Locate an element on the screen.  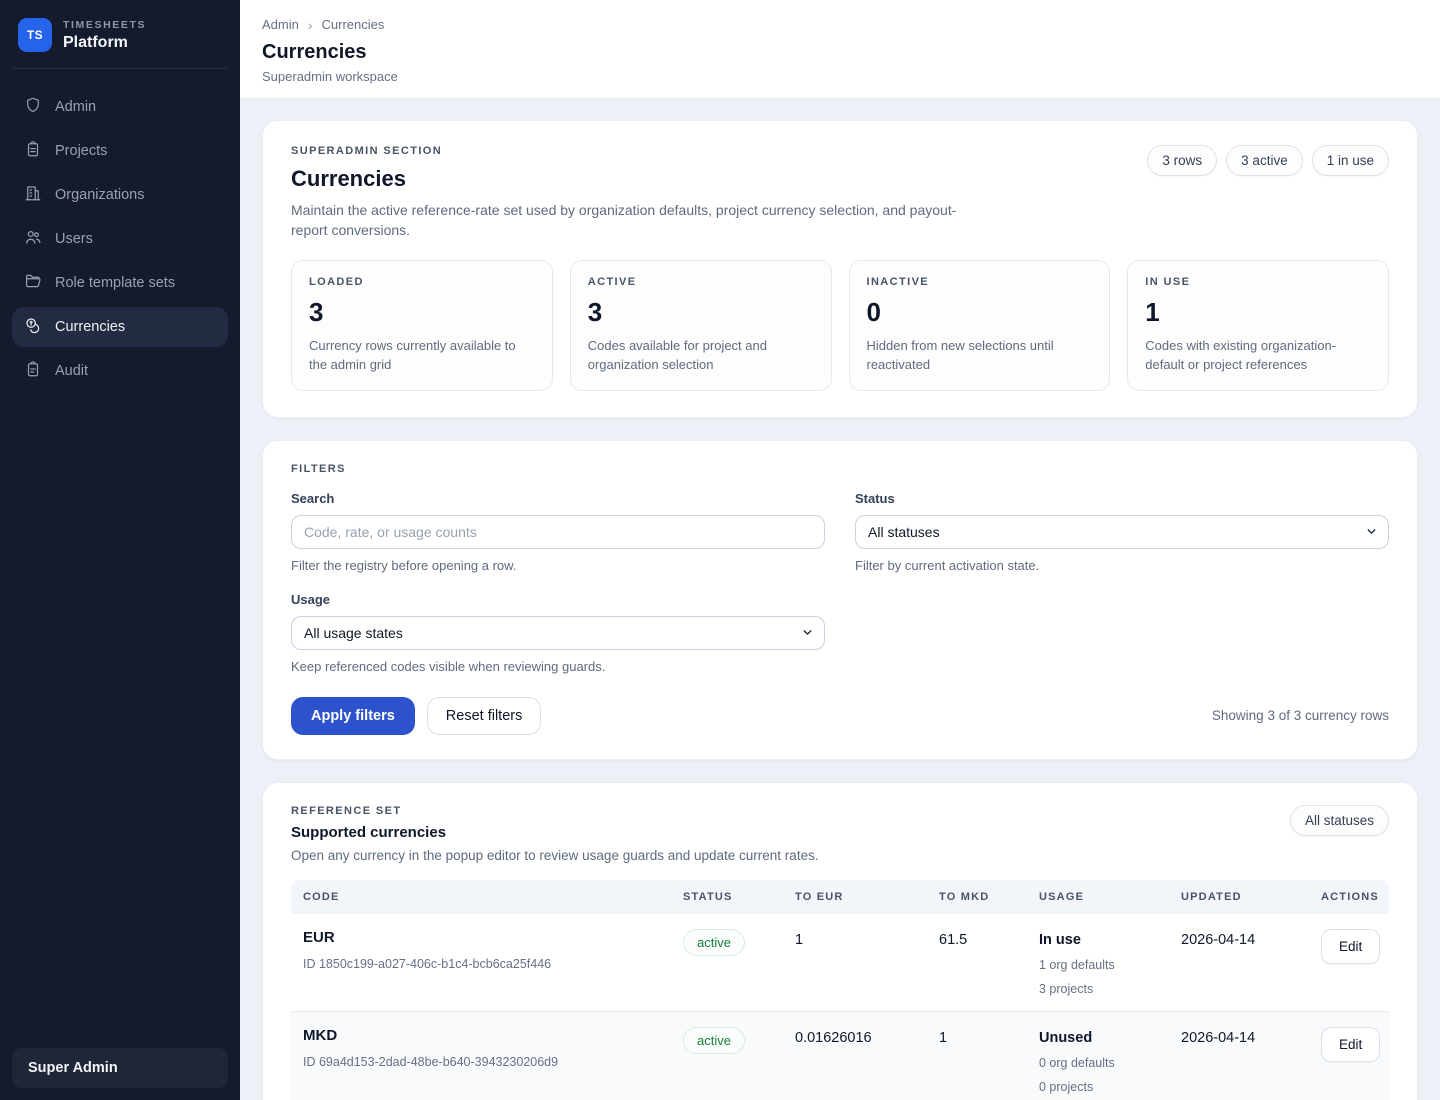
sidebar-item-role-template-sets: Role template sets is located at coordinates (120, 283).